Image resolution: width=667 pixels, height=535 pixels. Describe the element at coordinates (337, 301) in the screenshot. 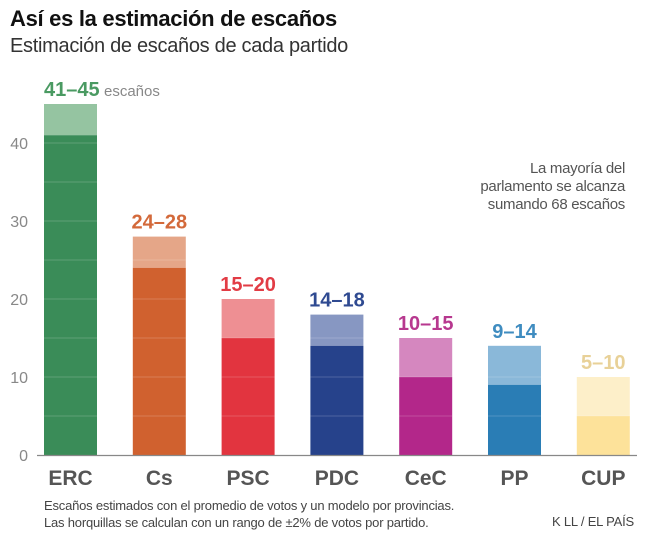

I see `range-label-pdc: 14–18` at that location.